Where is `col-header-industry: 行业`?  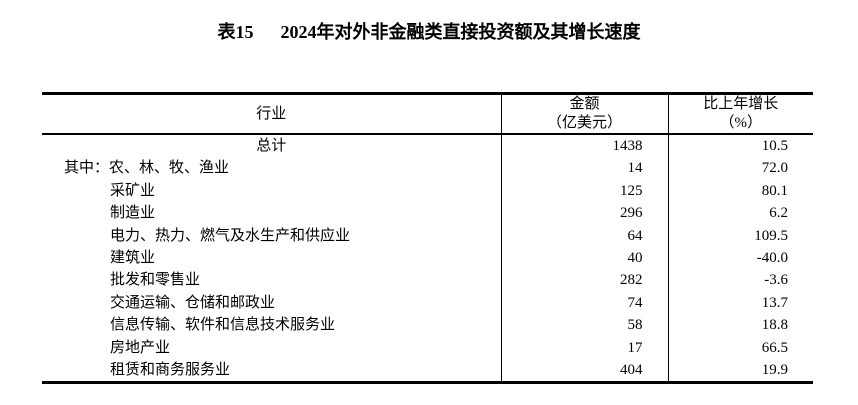 col-header-industry: 行业 is located at coordinates (271, 114).